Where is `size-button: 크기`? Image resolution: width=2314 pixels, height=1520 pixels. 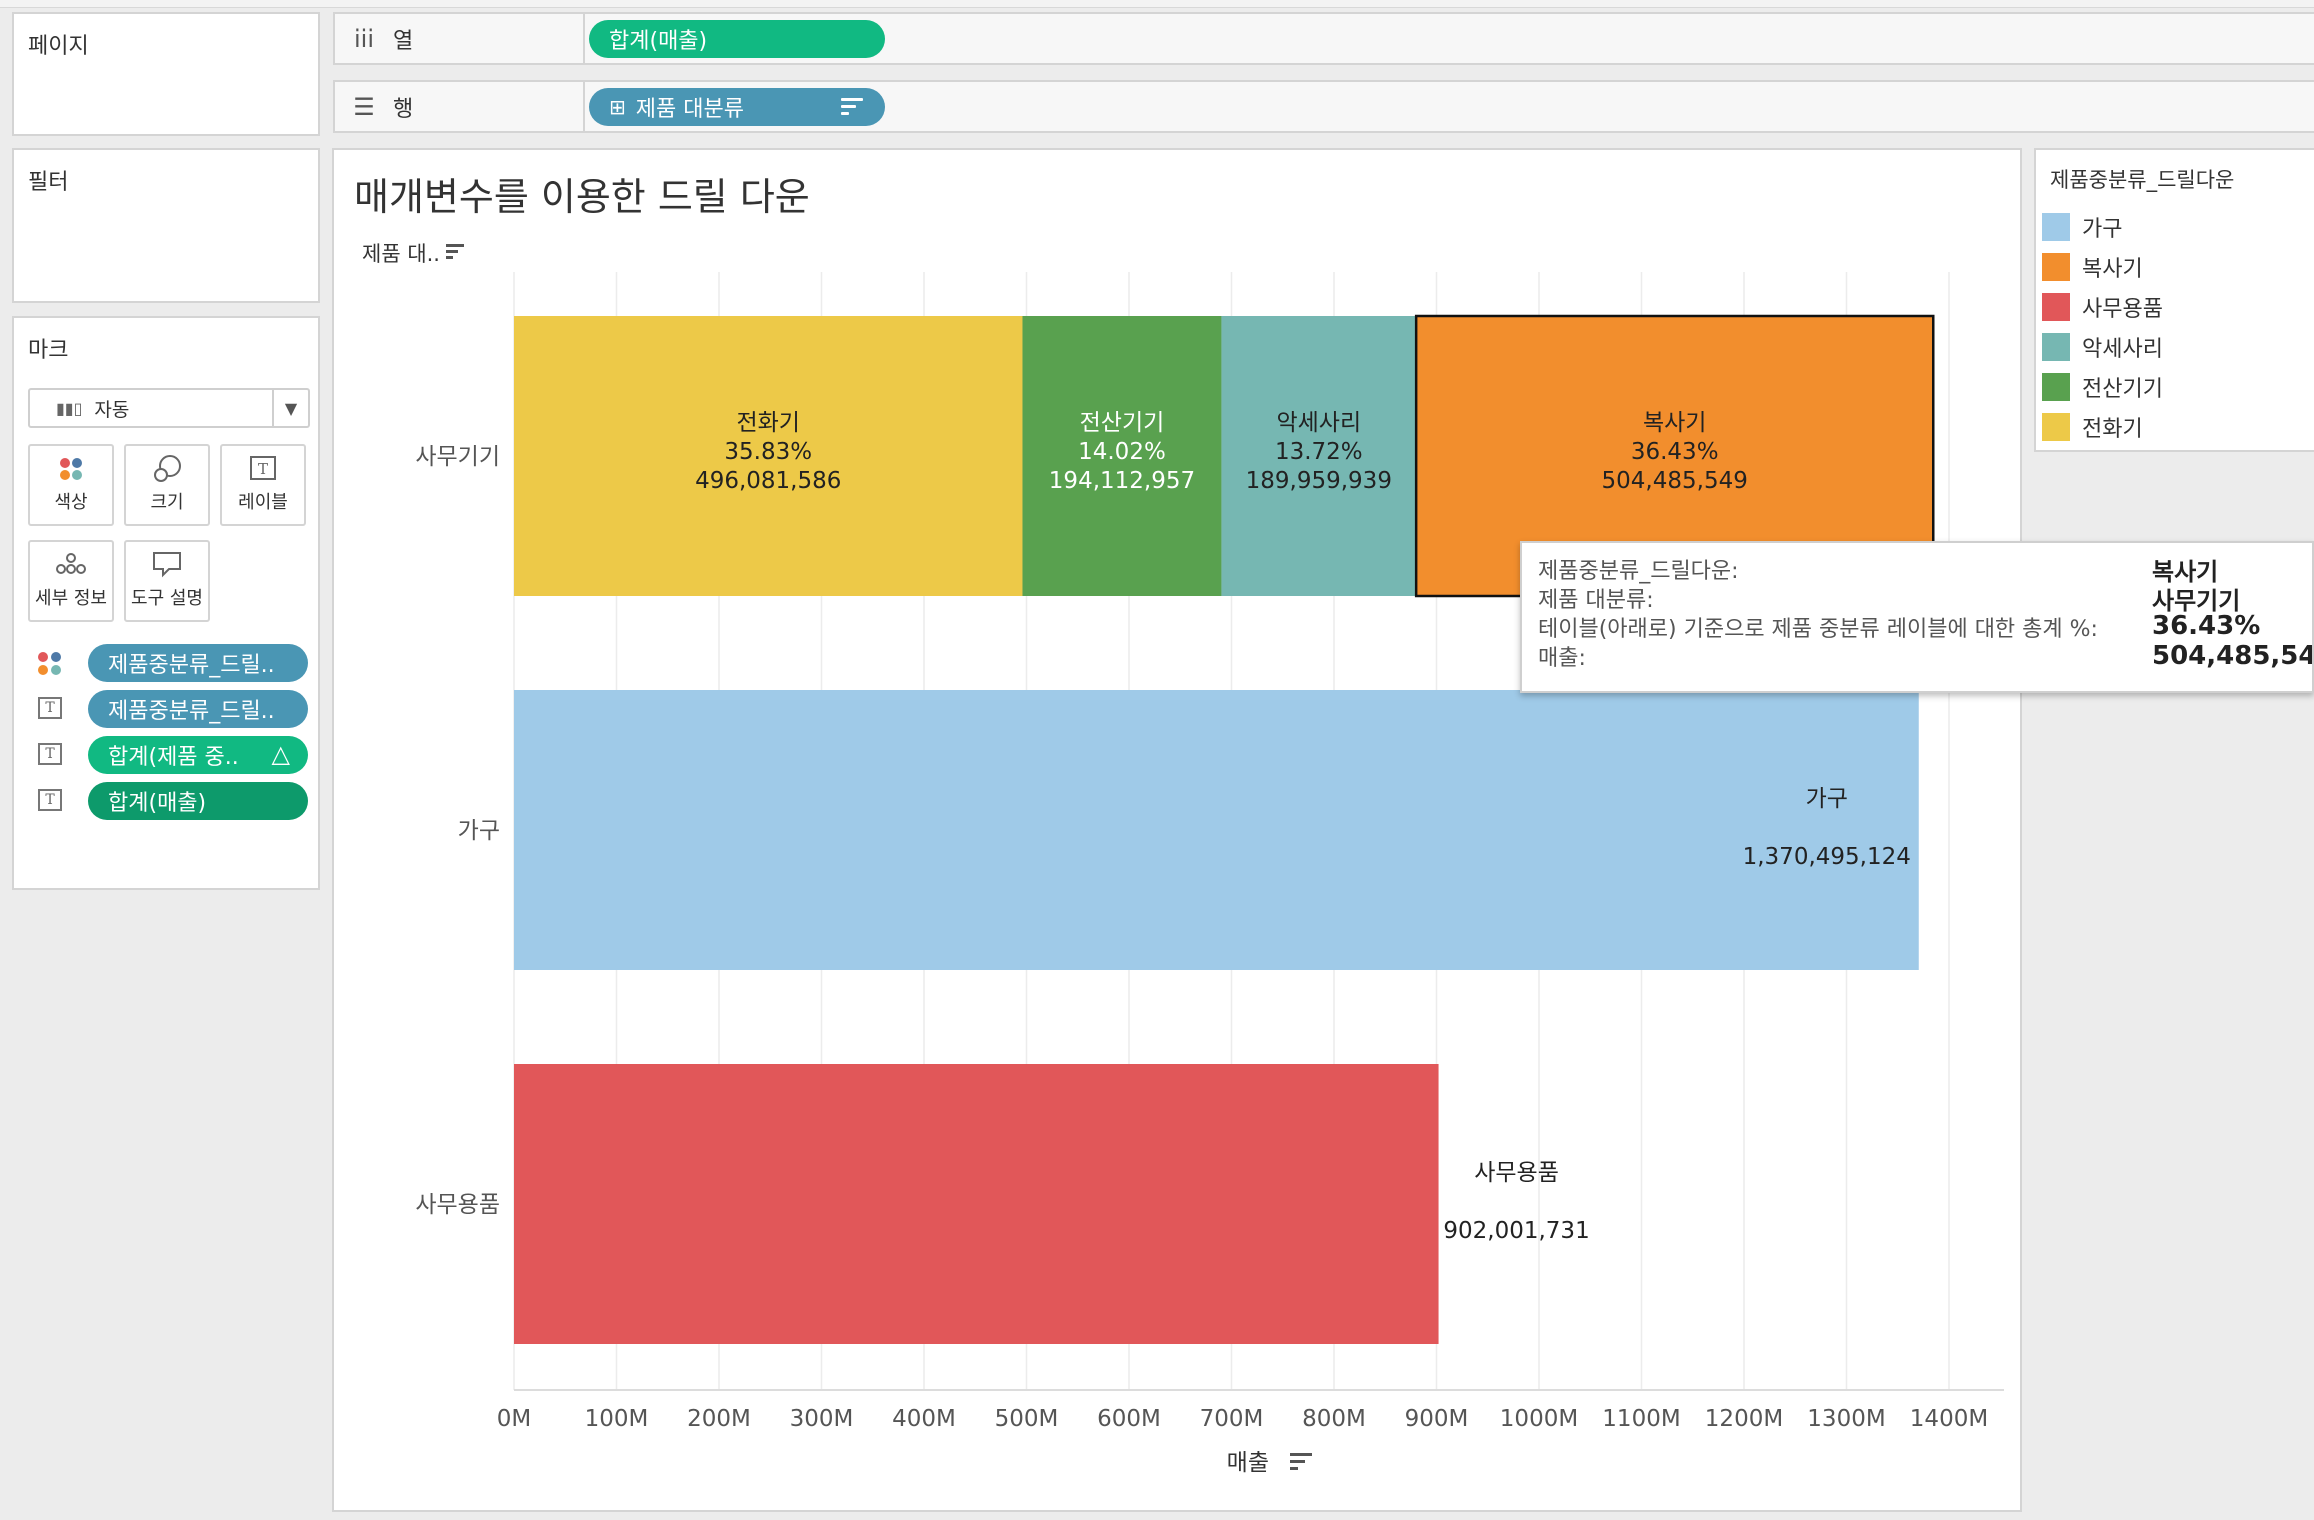
size-button: 크기 is located at coordinates (167, 485).